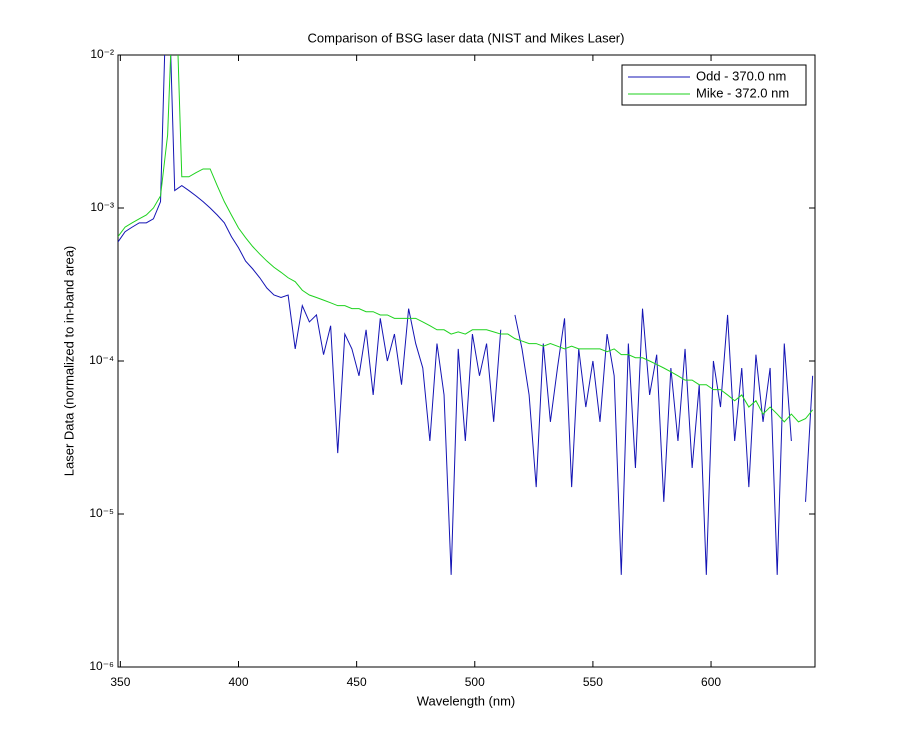  Describe the element at coordinates (475, 682) in the screenshot. I see `x-tick-label: 500` at that location.